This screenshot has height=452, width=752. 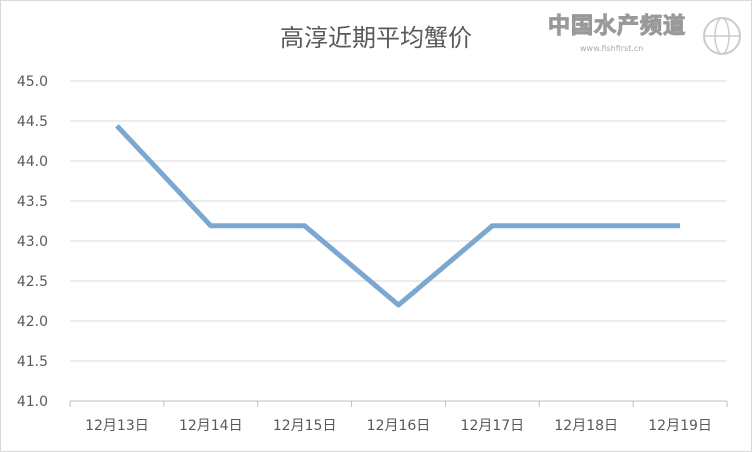 What do you see at coordinates (612, 48) in the screenshot?
I see `watermark-url: www.fishfirst.cn` at bounding box center [612, 48].